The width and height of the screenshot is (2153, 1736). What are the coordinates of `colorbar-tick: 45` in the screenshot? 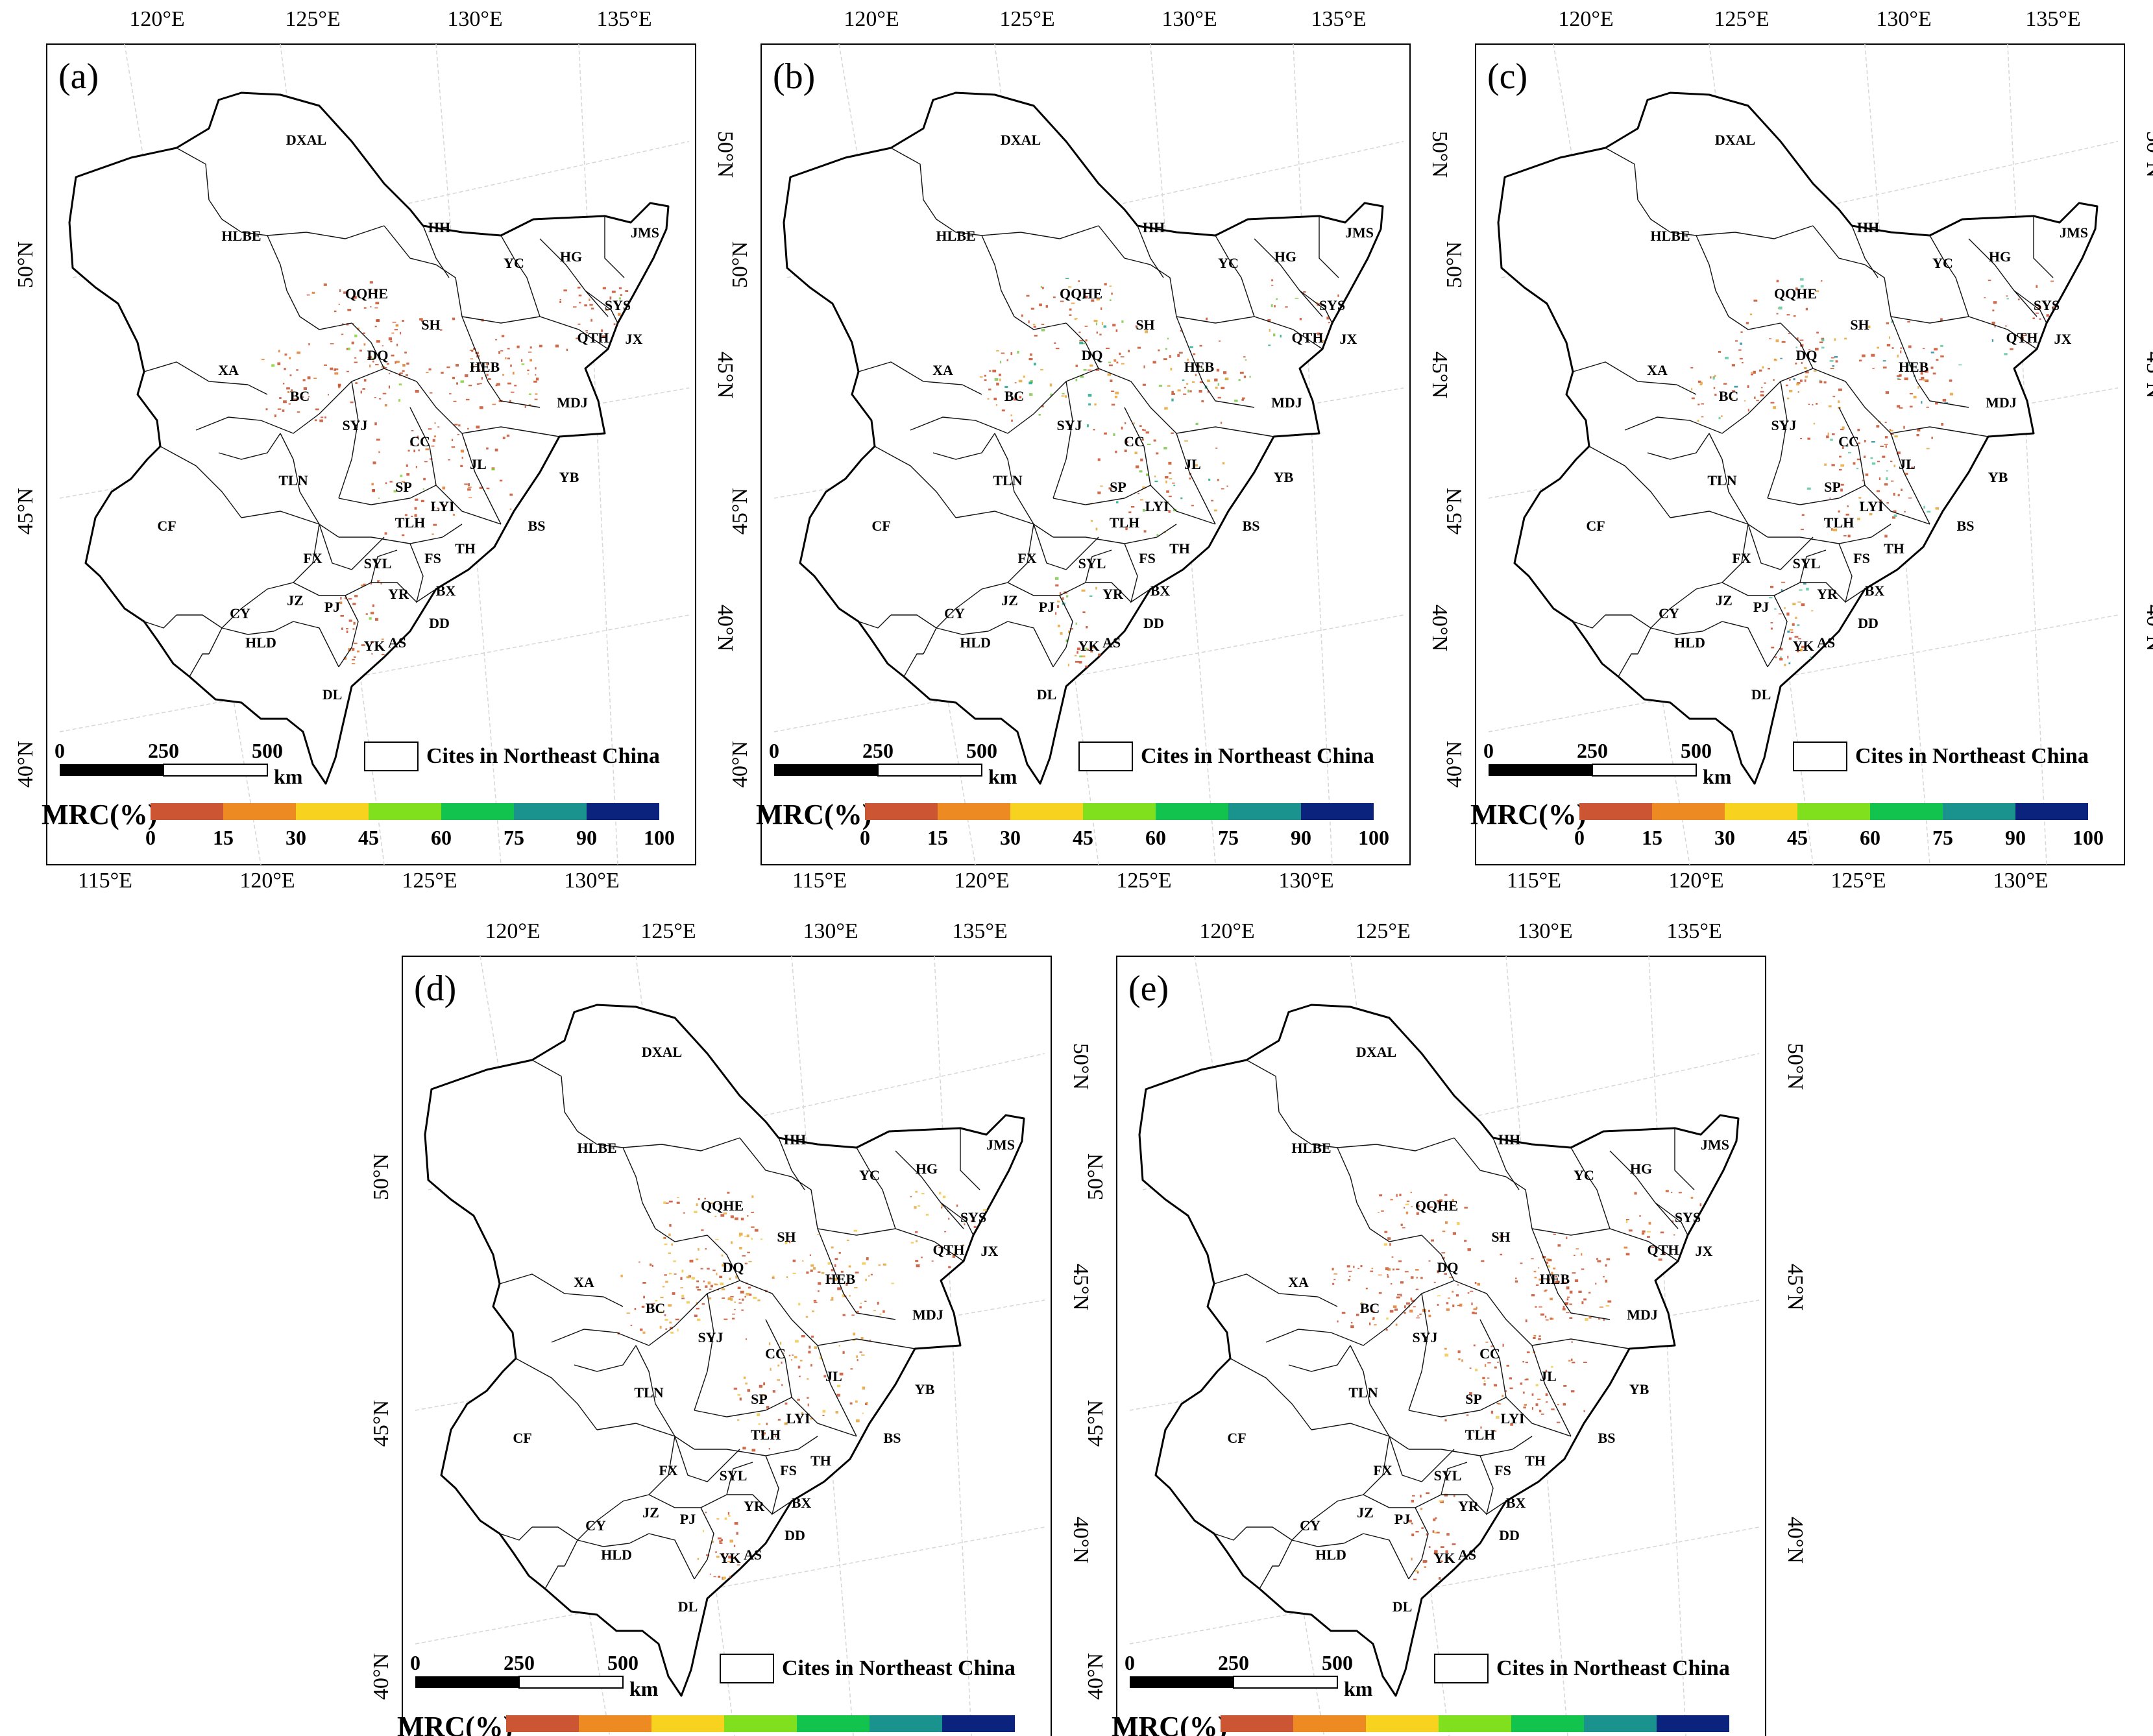 It's located at (1083, 837).